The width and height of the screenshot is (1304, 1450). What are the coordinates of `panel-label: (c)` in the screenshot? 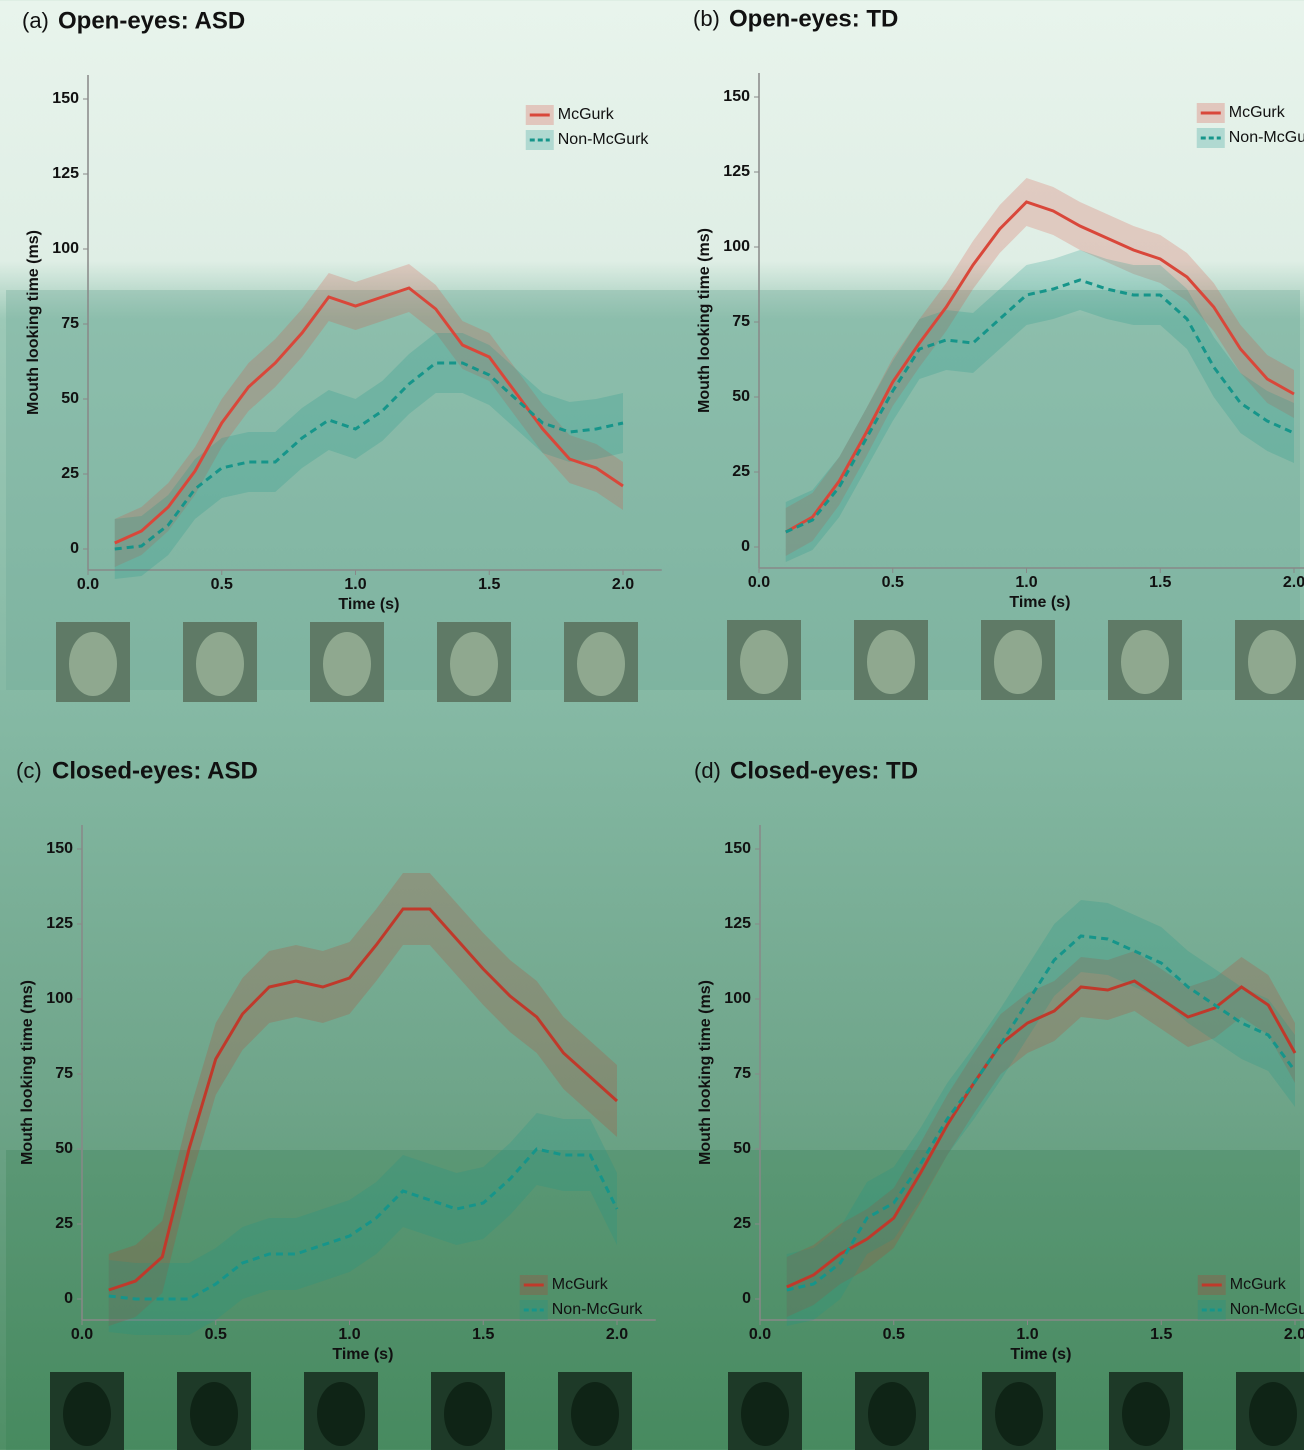 It's located at (29, 770).